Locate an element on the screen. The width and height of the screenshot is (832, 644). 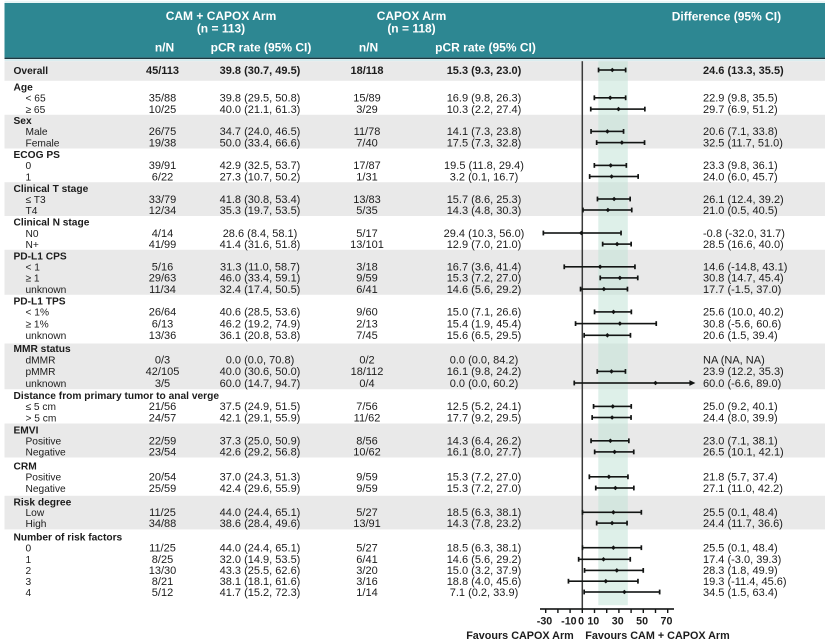
svg-text: 11/25 is located at coordinates (162, 513).